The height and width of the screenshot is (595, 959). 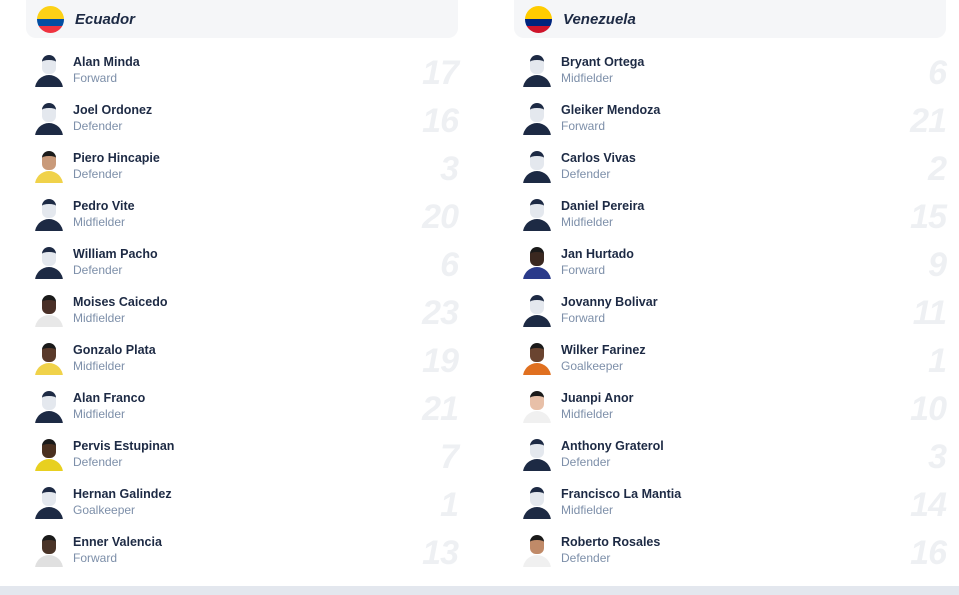 I want to click on team-name: Ecuador, so click(x=105, y=19).